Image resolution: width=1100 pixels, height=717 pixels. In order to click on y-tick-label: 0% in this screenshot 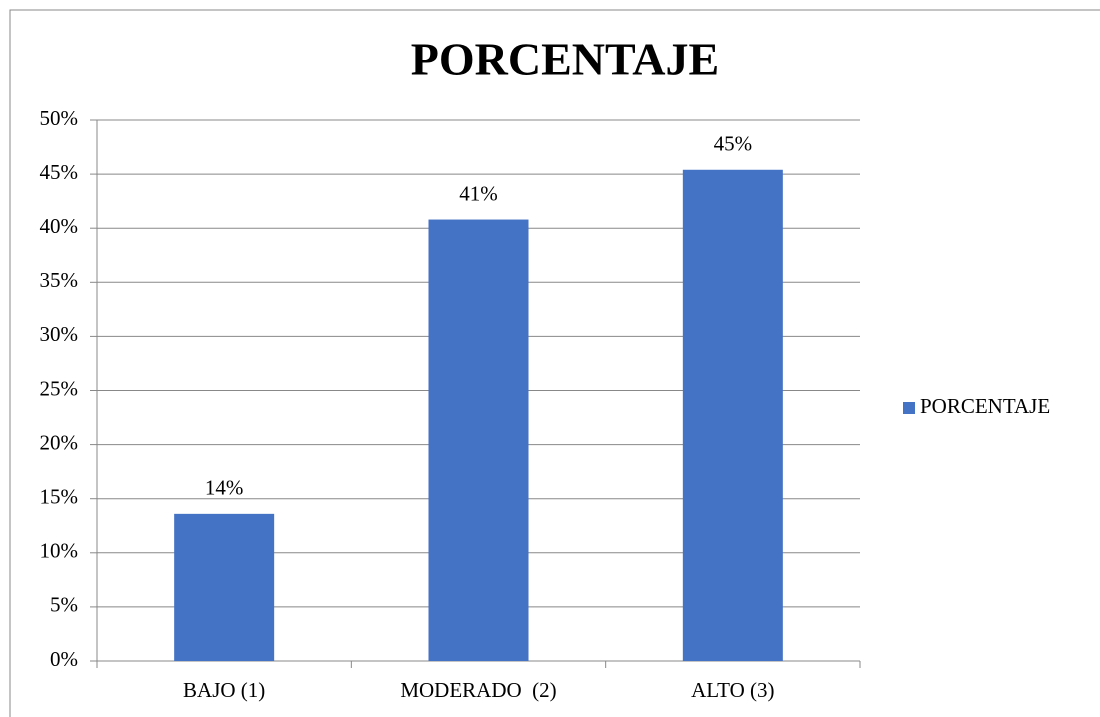, I will do `click(64, 659)`.